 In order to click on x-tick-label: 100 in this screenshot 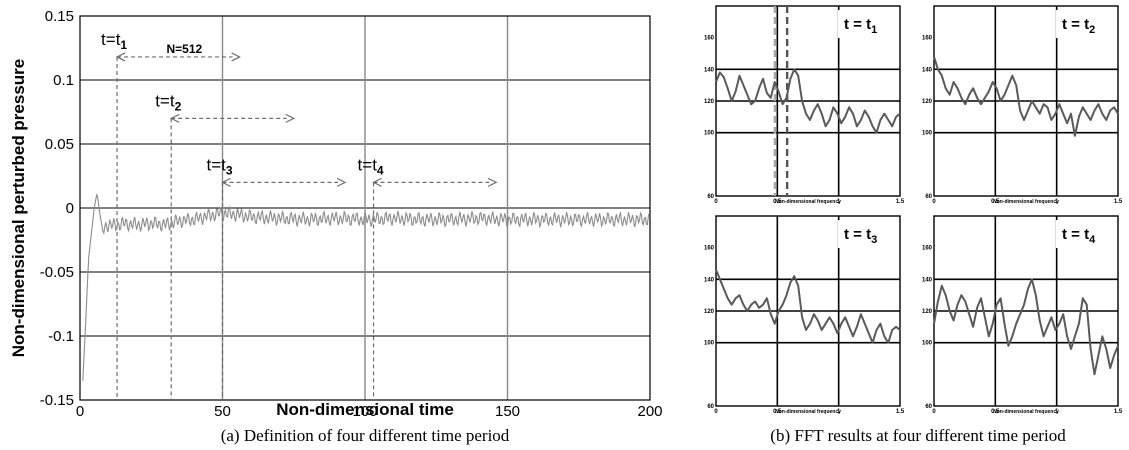, I will do `click(364, 411)`.